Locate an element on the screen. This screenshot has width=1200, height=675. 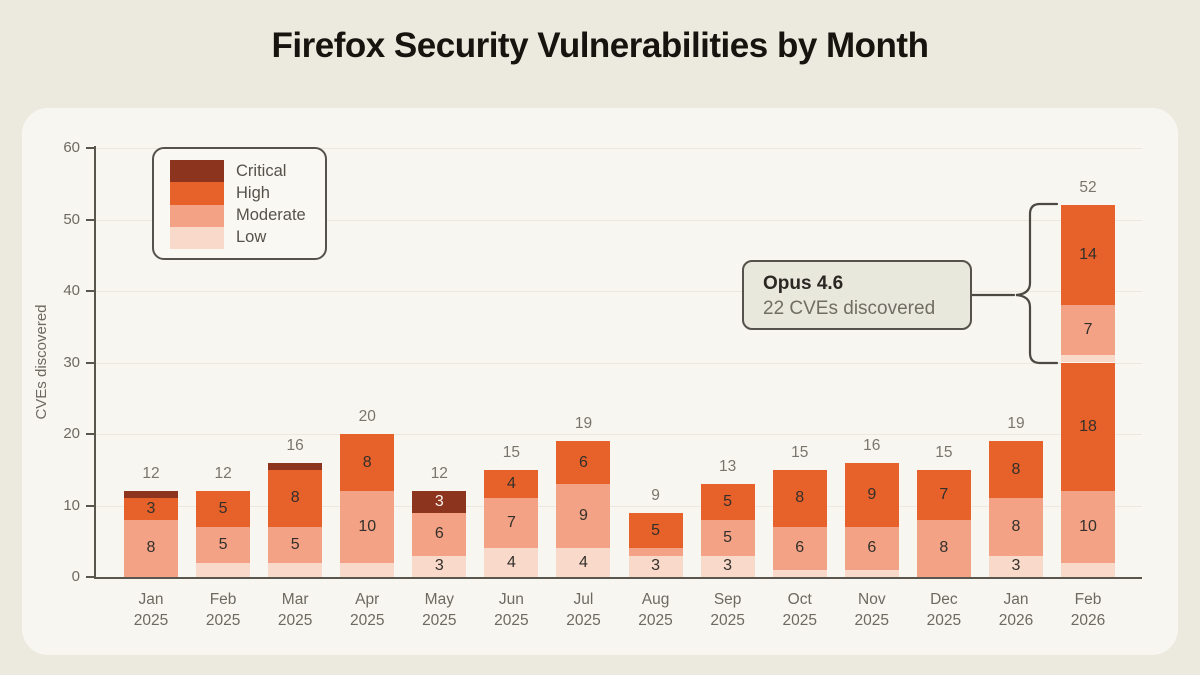
bar-segment-moderate-feb-2026: 10 is located at coordinates (1088, 527).